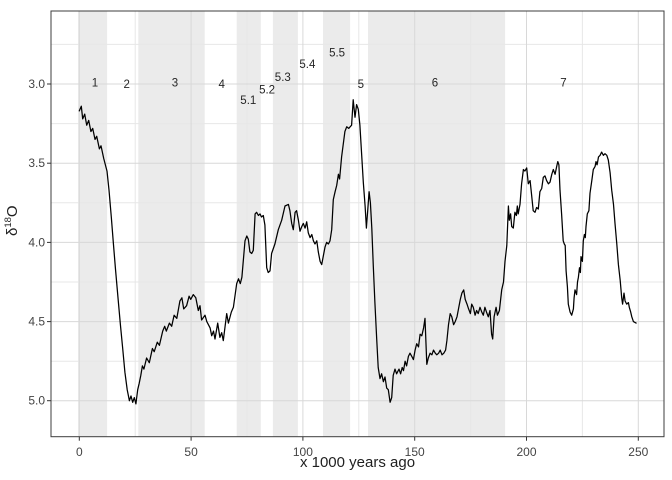 The width and height of the screenshot is (672, 480). What do you see at coordinates (361, 85) in the screenshot?
I see `stage-label-5: 5` at bounding box center [361, 85].